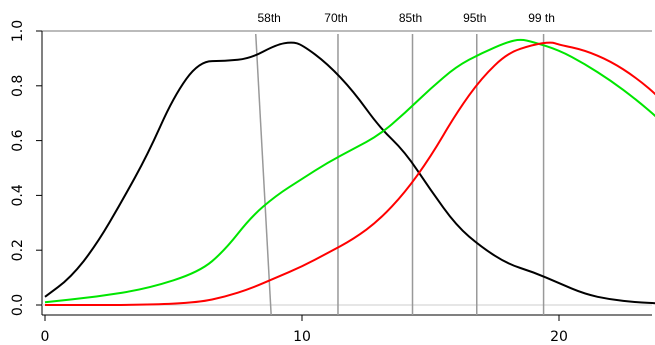 Image resolution: width=655 pixels, height=345 pixels. What do you see at coordinates (18, 86) in the screenshot?
I see `y-tick-label: 0.8` at bounding box center [18, 86].